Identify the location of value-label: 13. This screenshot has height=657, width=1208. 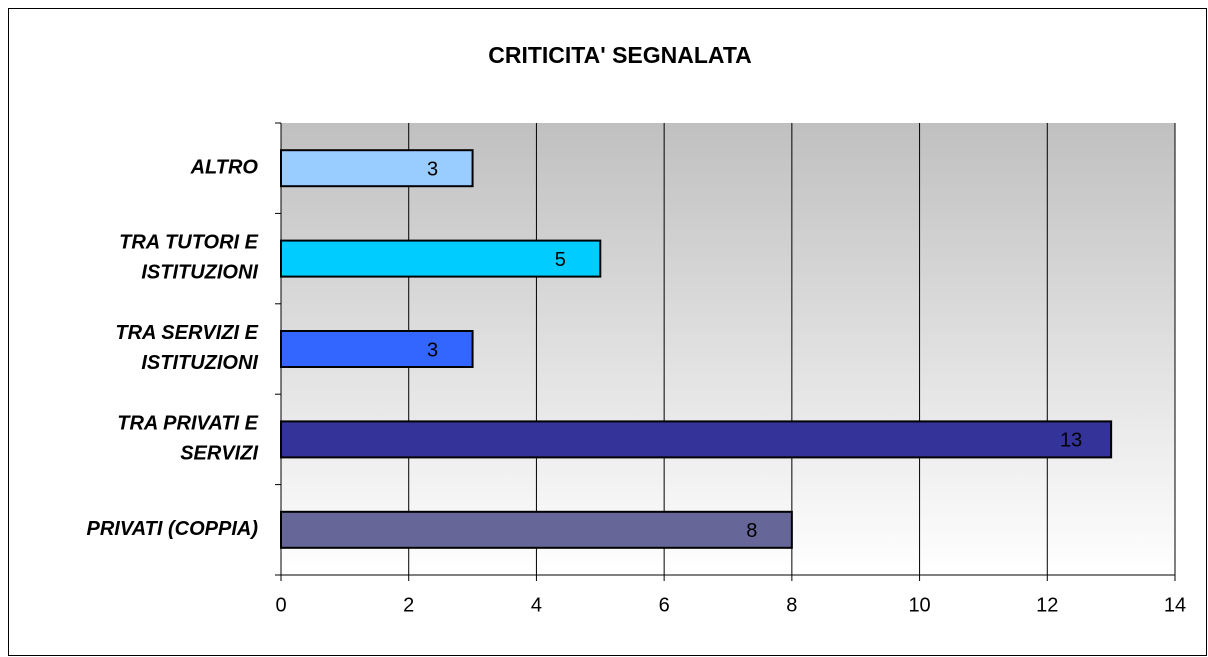
(1071, 441).